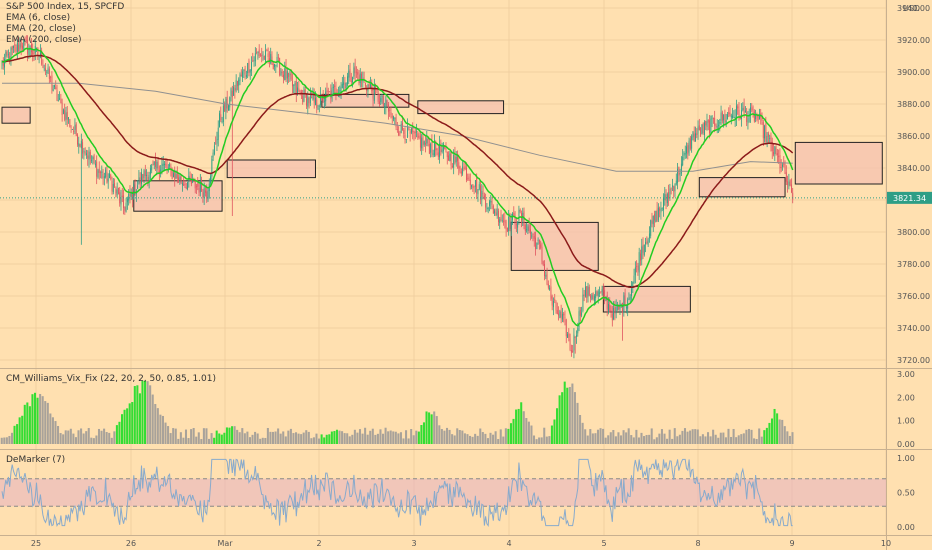  Describe the element at coordinates (178, 196) in the screenshot. I see `supply-demand-zone` at that location.